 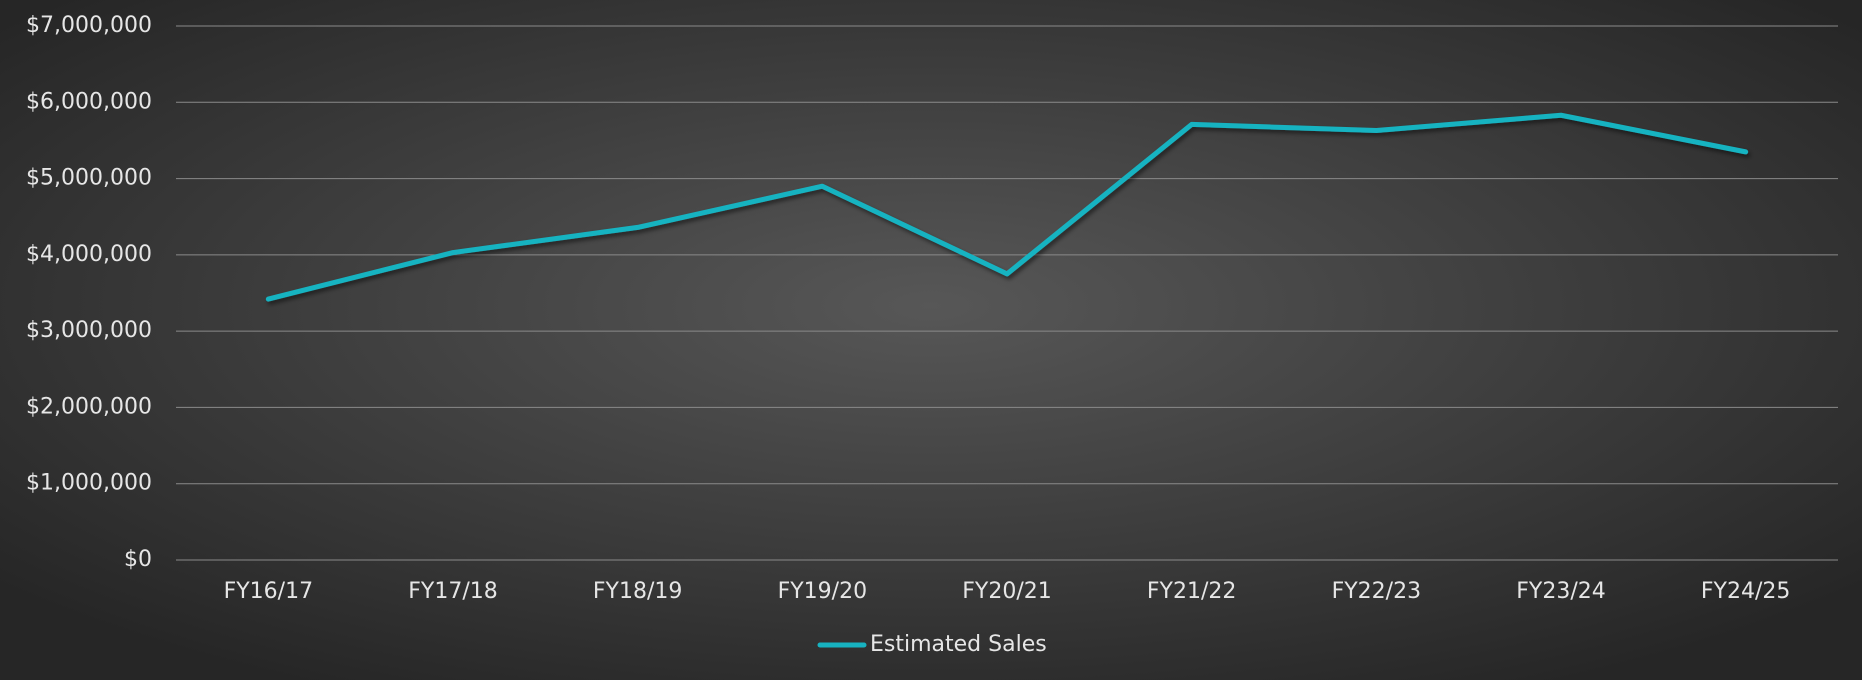 I want to click on y-tick-label: $3,000,000, so click(x=89, y=330).